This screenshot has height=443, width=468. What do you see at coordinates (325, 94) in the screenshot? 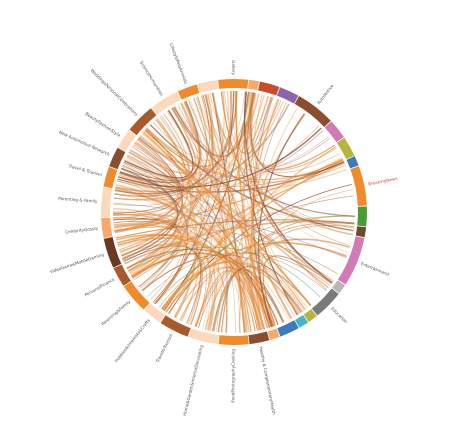
I see `segment-label: AutoMotive` at bounding box center [325, 94].